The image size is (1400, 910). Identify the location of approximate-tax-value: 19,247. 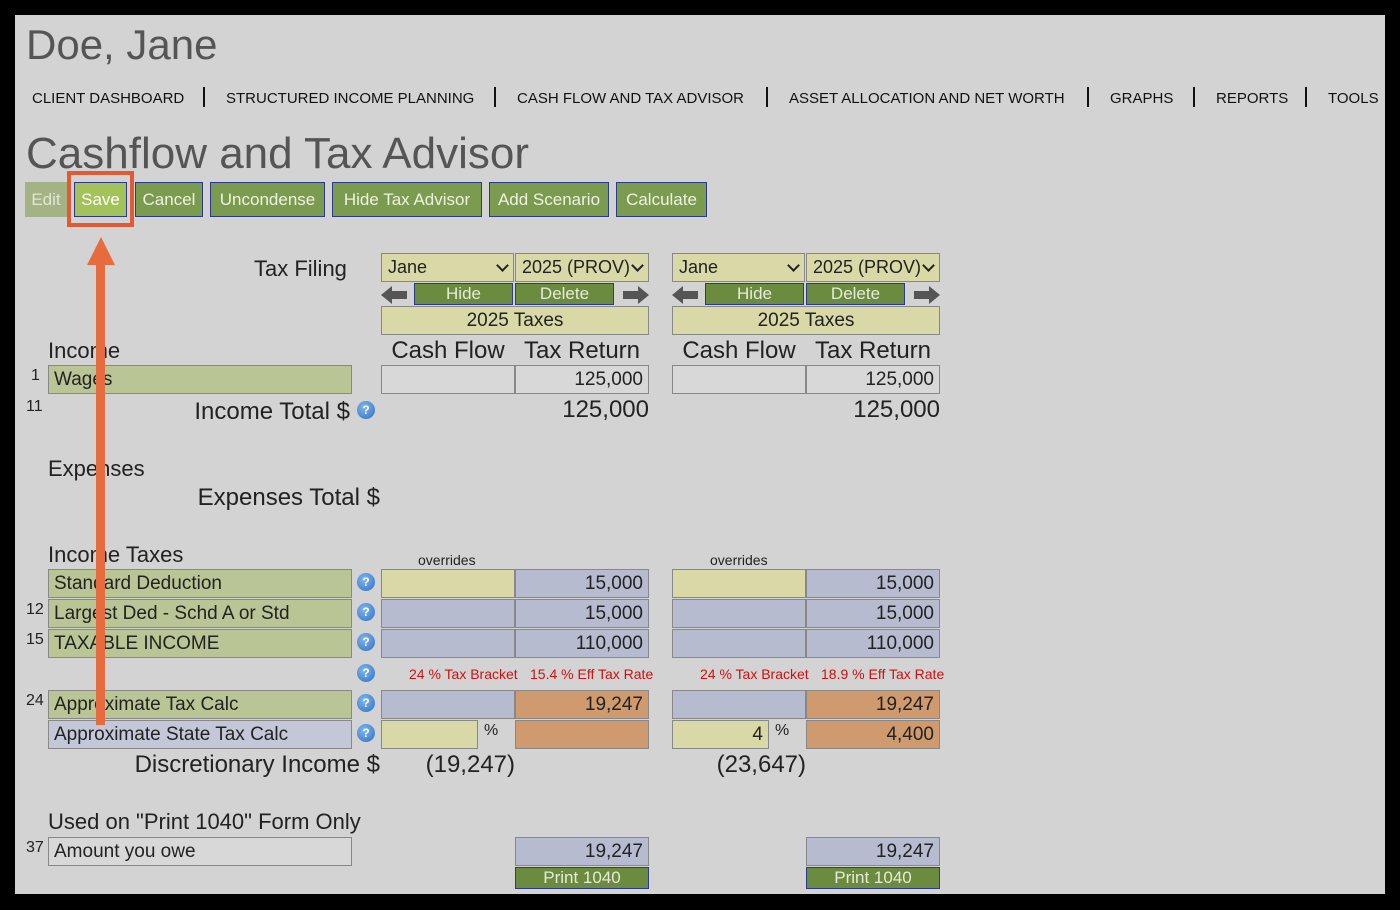
(582, 704).